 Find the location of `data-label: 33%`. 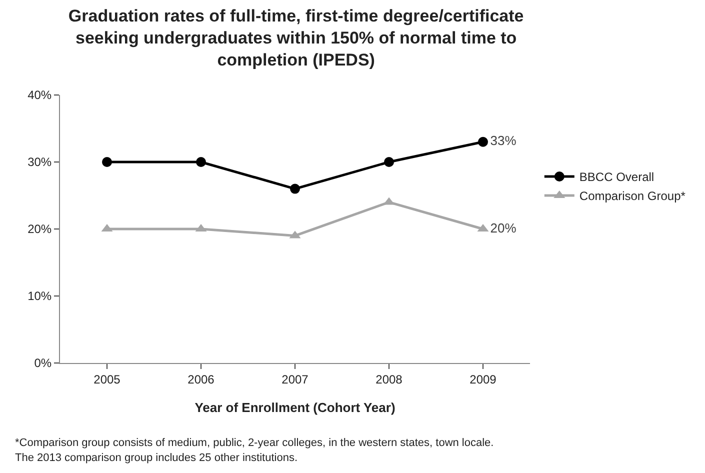

data-label: 33% is located at coordinates (503, 140).